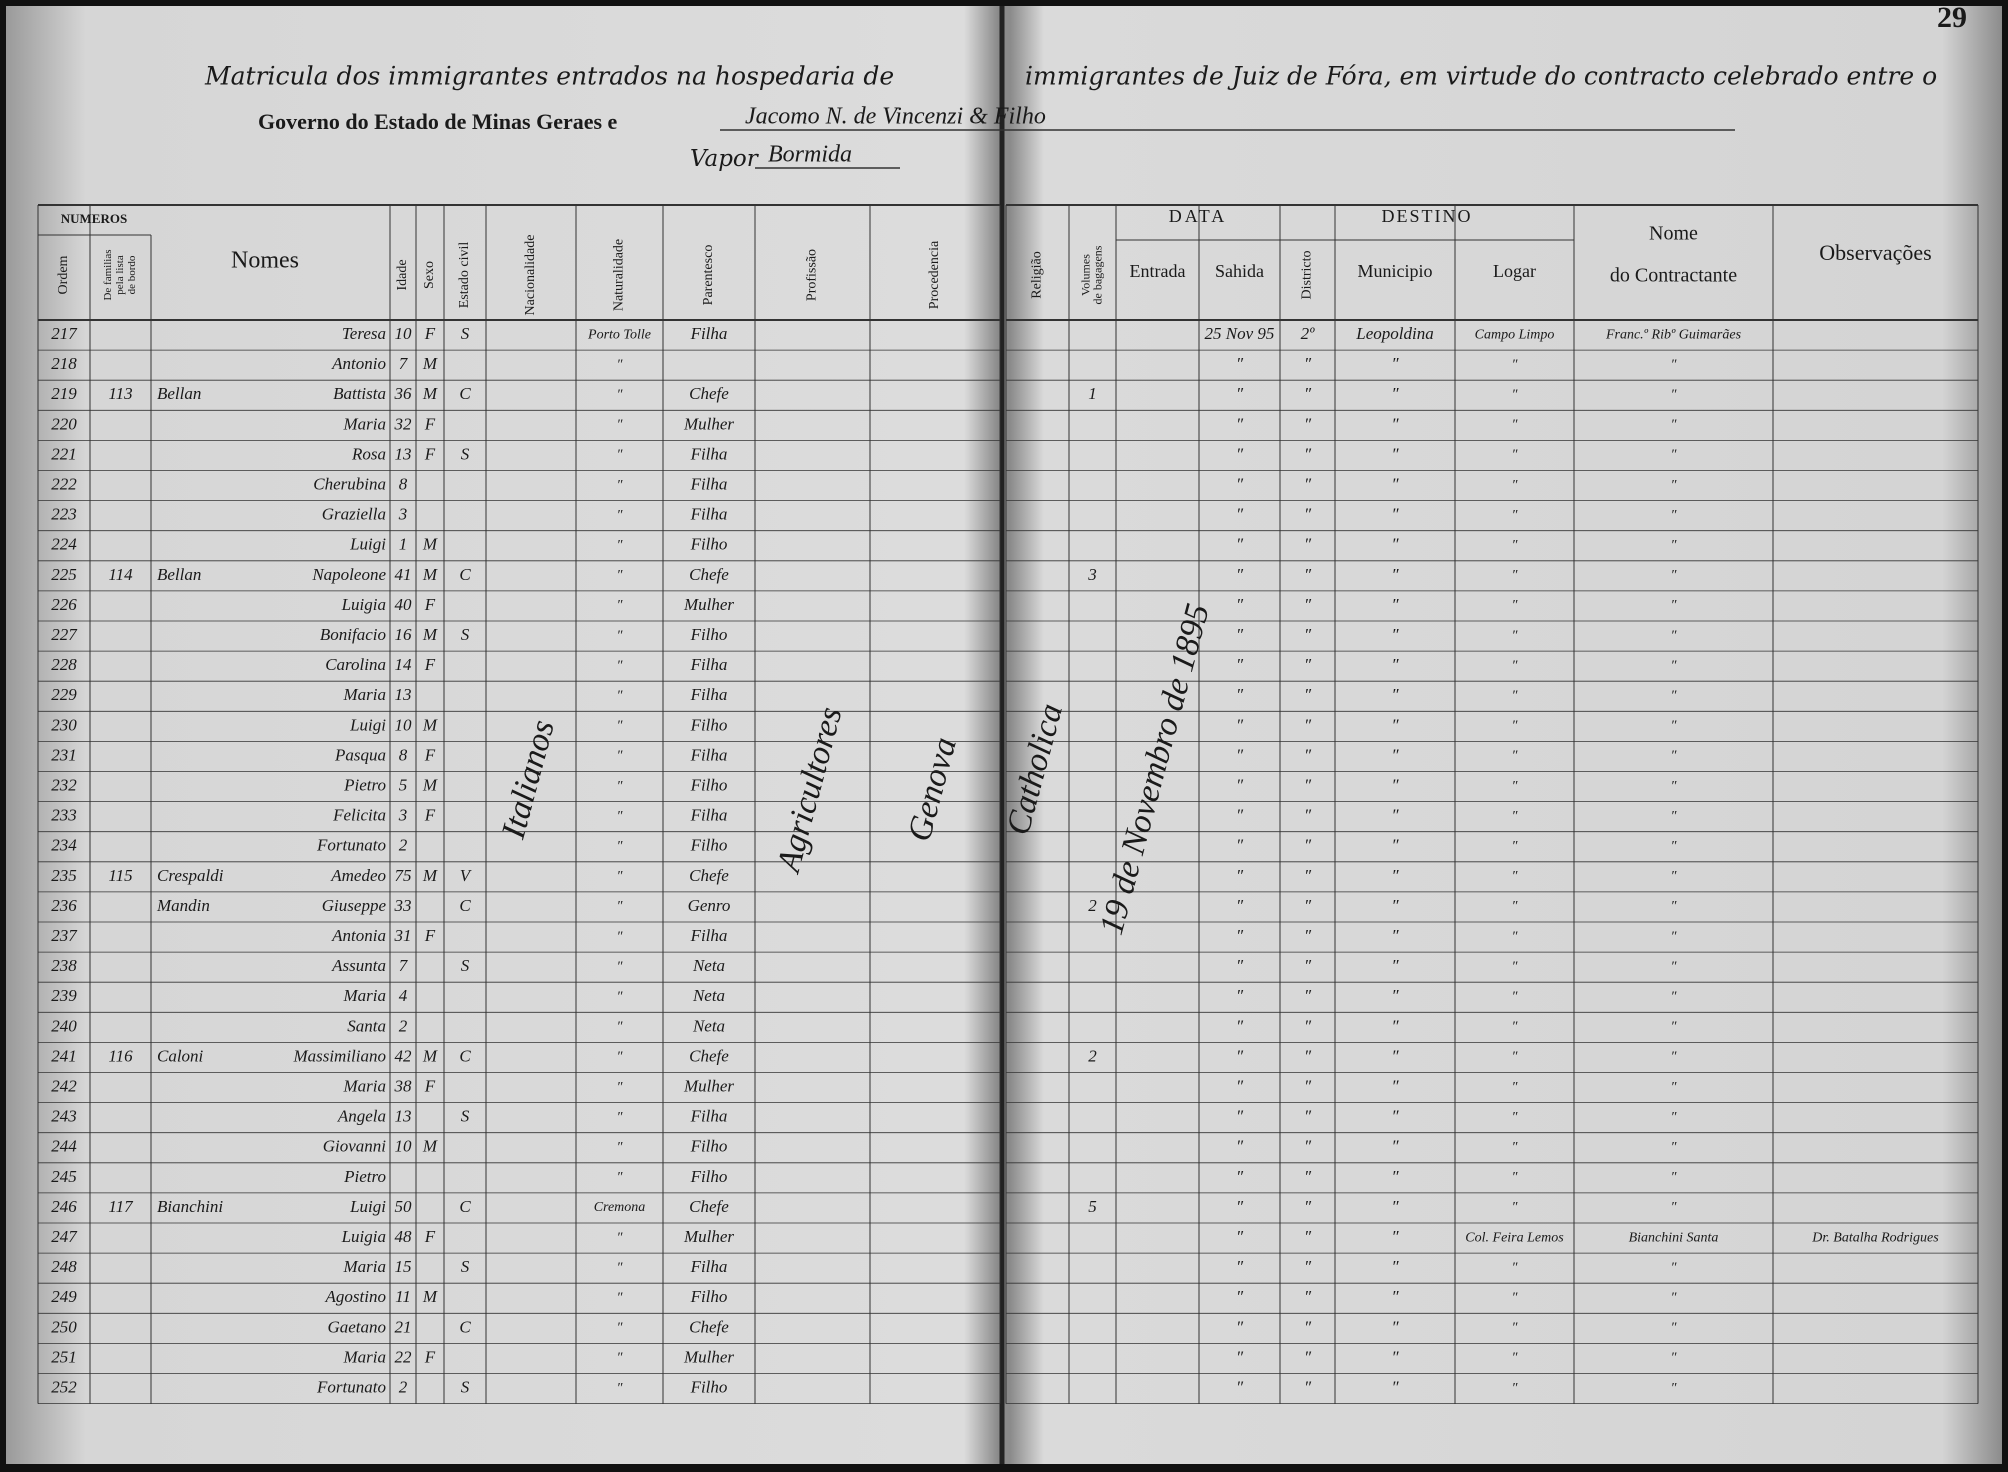  I want to click on cell-i: 5, so click(403, 784).